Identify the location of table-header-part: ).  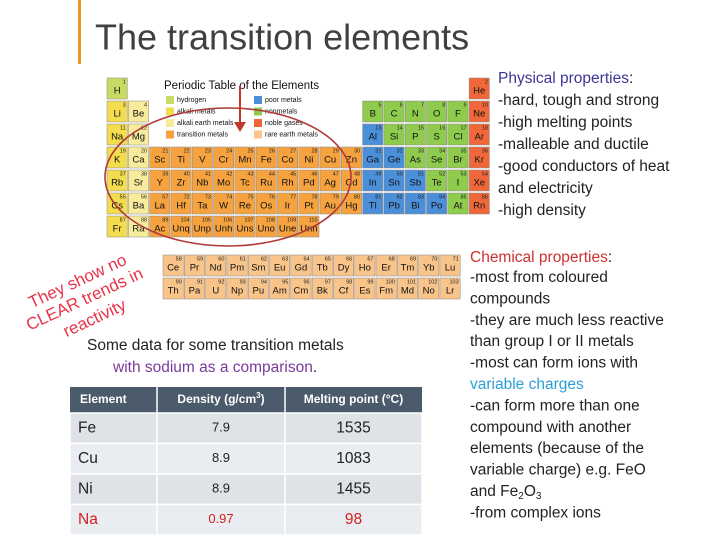
(263, 399).